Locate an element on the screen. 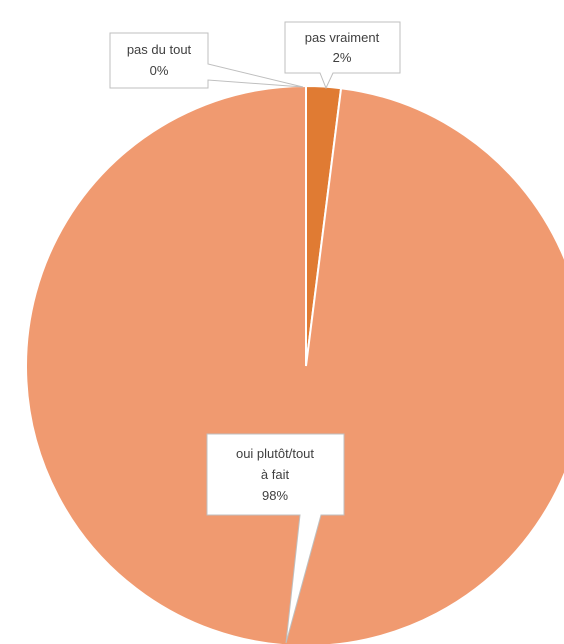 This screenshot has height=644, width=564. label-oui-value: 98% is located at coordinates (275, 495).